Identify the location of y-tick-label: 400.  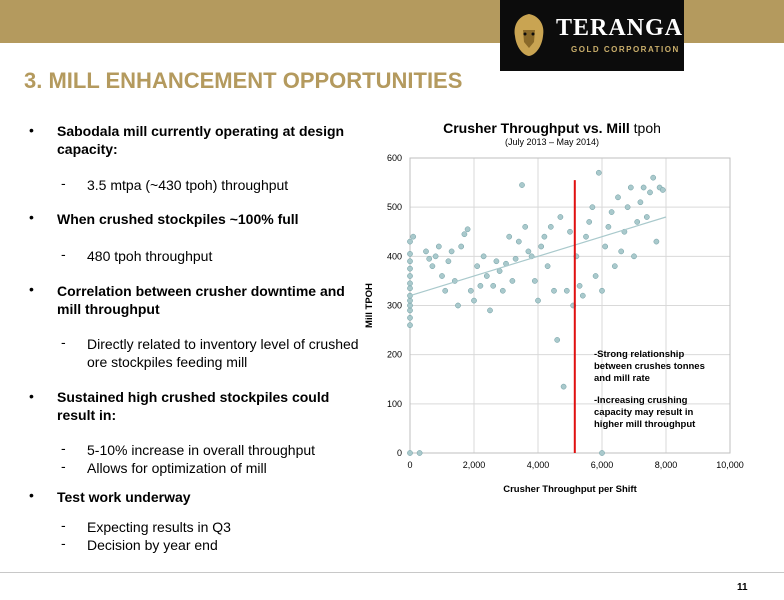
(394, 256).